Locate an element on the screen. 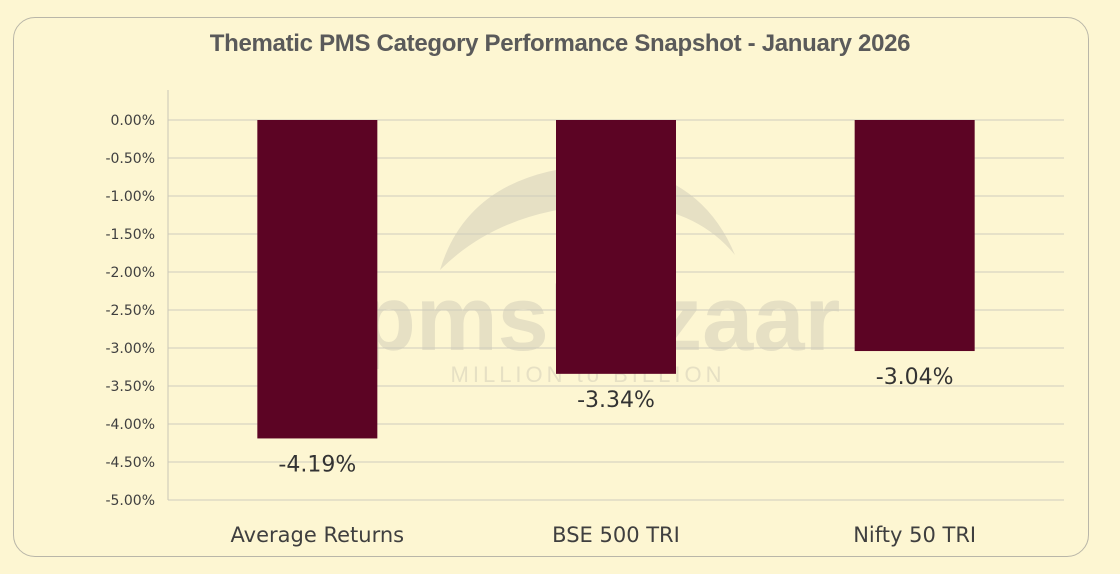 The image size is (1120, 574). y-tick-label: -4.50% is located at coordinates (130, 463).